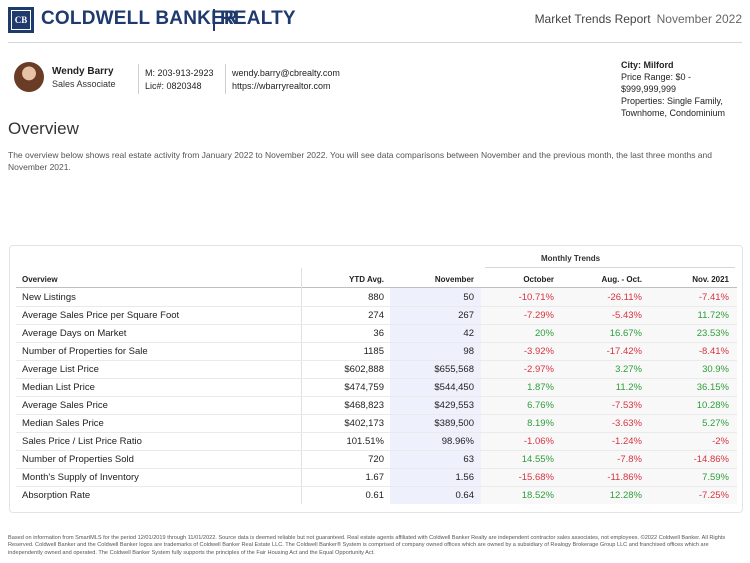  I want to click on col-header-october: October, so click(538, 279).